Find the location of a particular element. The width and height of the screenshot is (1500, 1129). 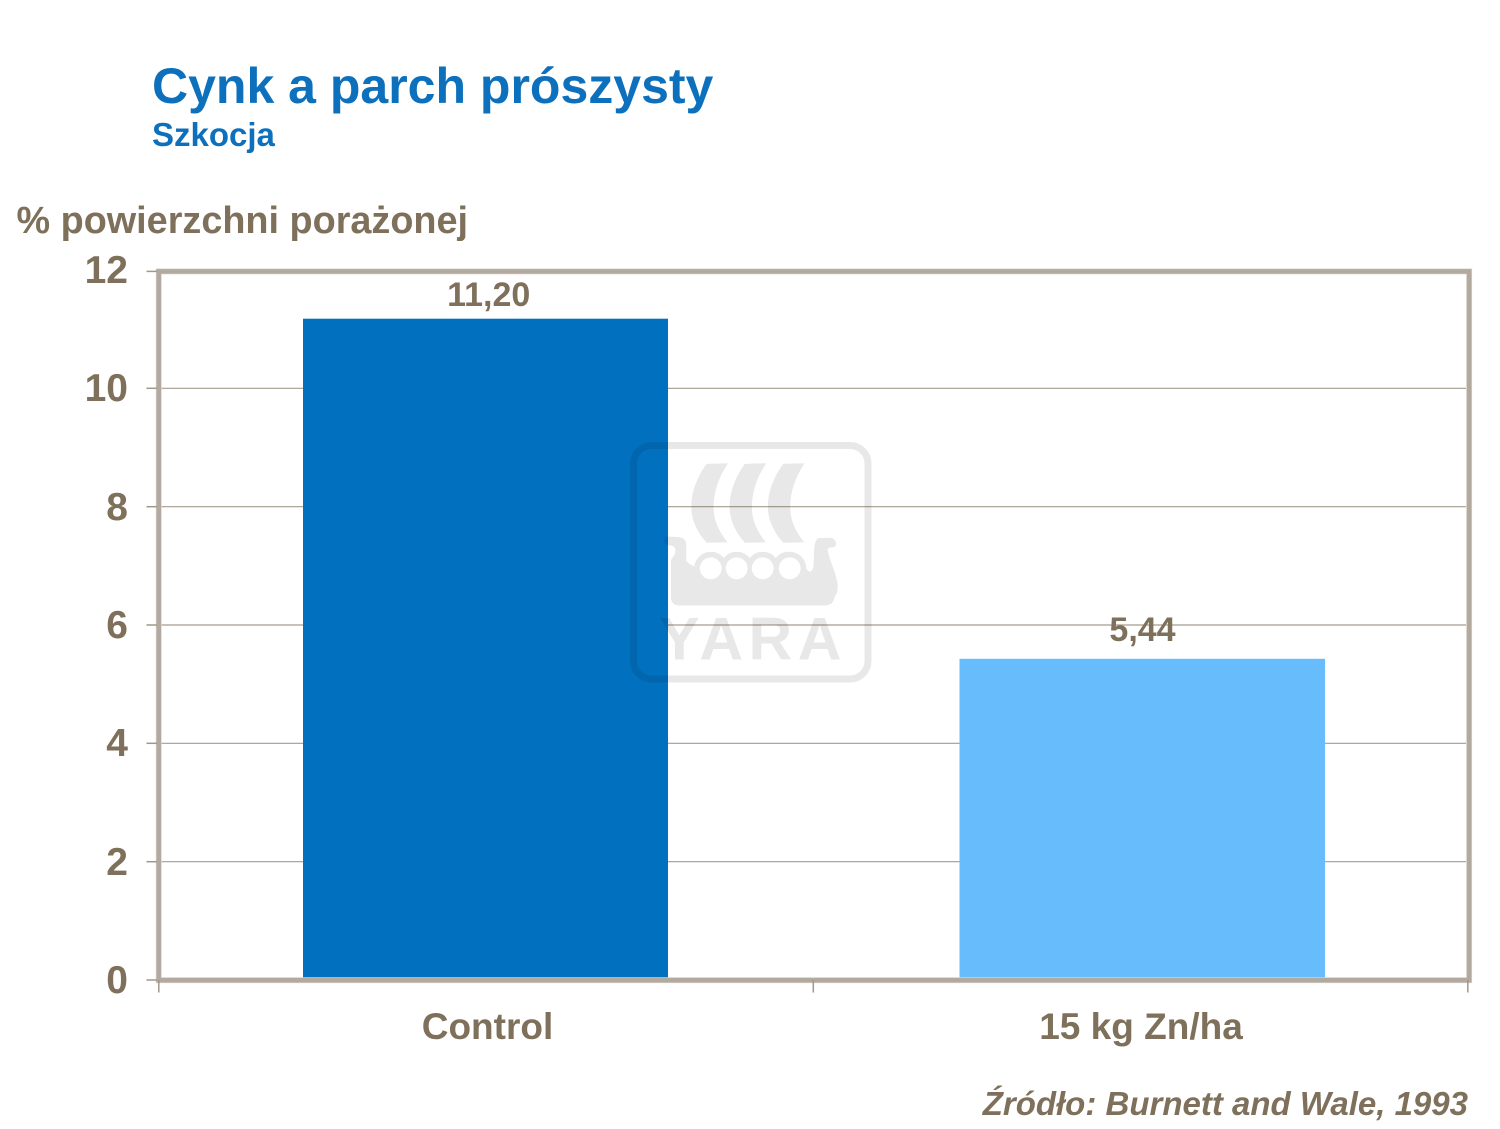

svg-text: YARA is located at coordinates (753, 638).